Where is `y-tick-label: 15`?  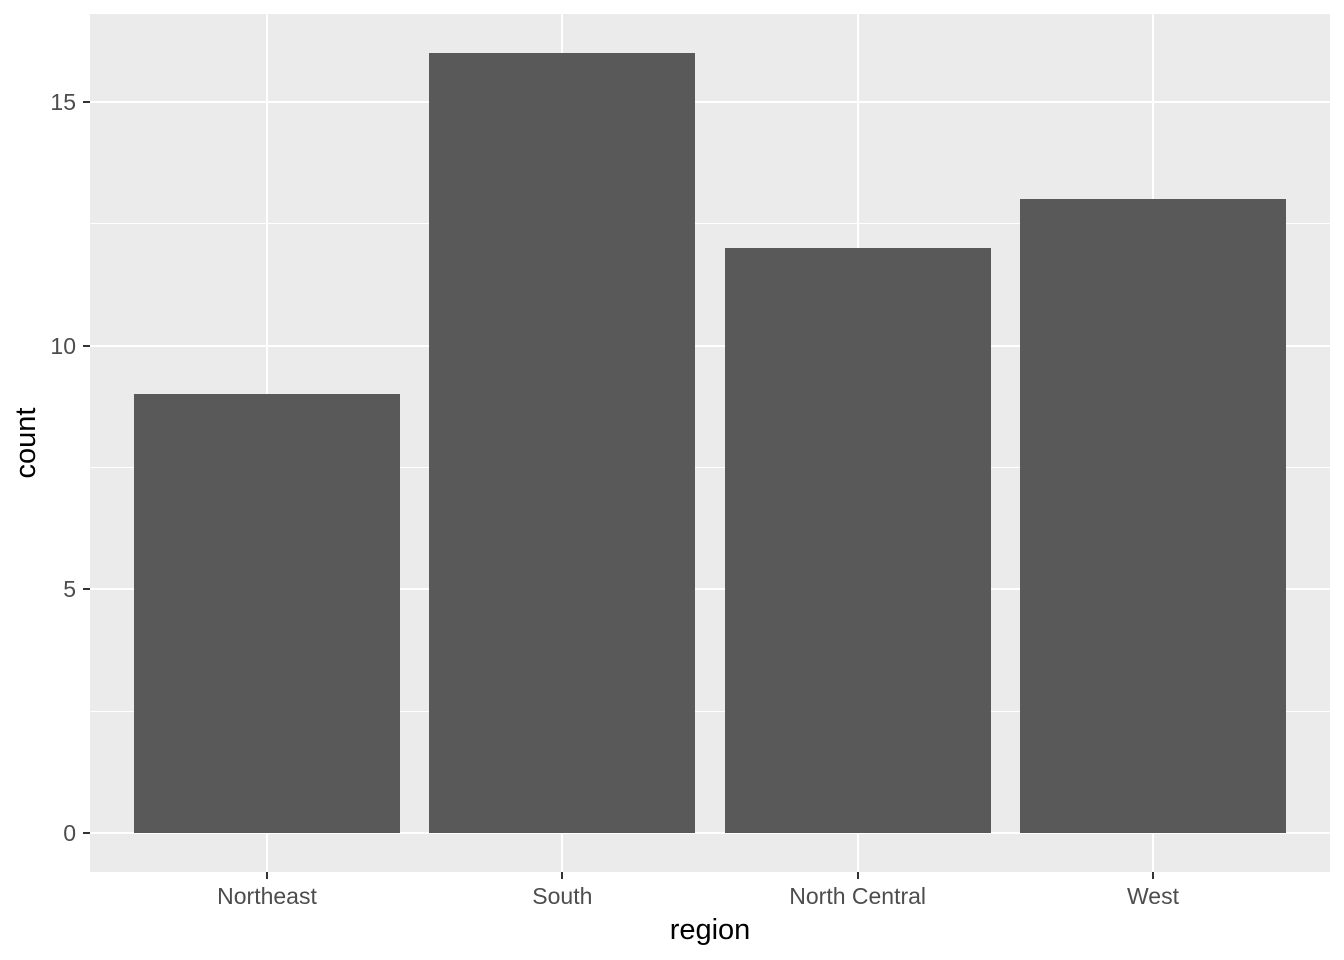
y-tick-label: 15 is located at coordinates (63, 101).